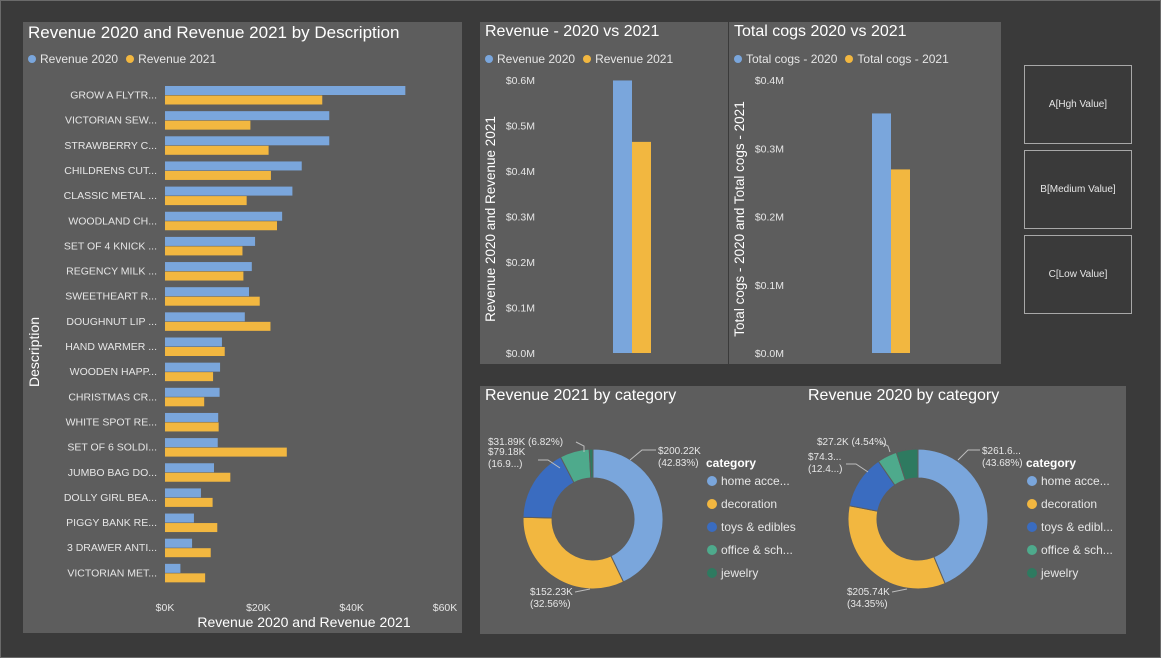 The image size is (1161, 658). What do you see at coordinates (758, 527) in the screenshot?
I see `legend-label-toys: toys & edibles` at bounding box center [758, 527].